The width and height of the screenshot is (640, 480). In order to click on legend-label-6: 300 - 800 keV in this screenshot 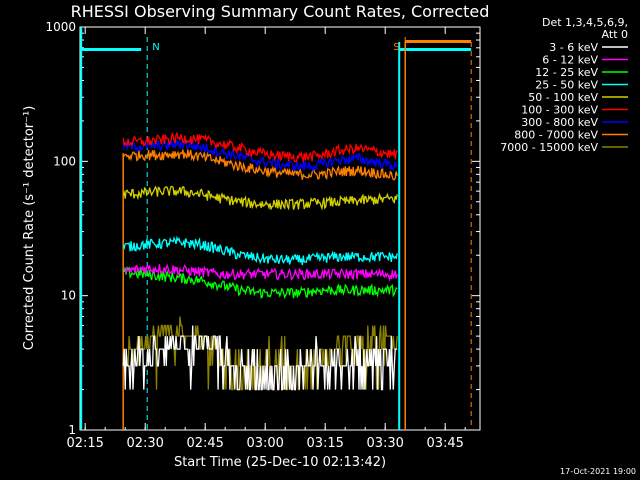, I will do `click(559, 122)`.